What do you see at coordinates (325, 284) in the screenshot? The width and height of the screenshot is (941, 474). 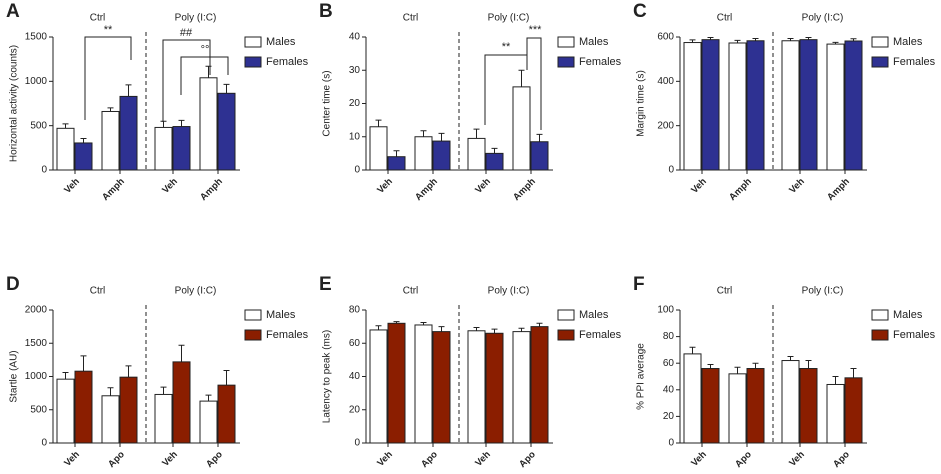 I see `panel-letter: E` at bounding box center [325, 284].